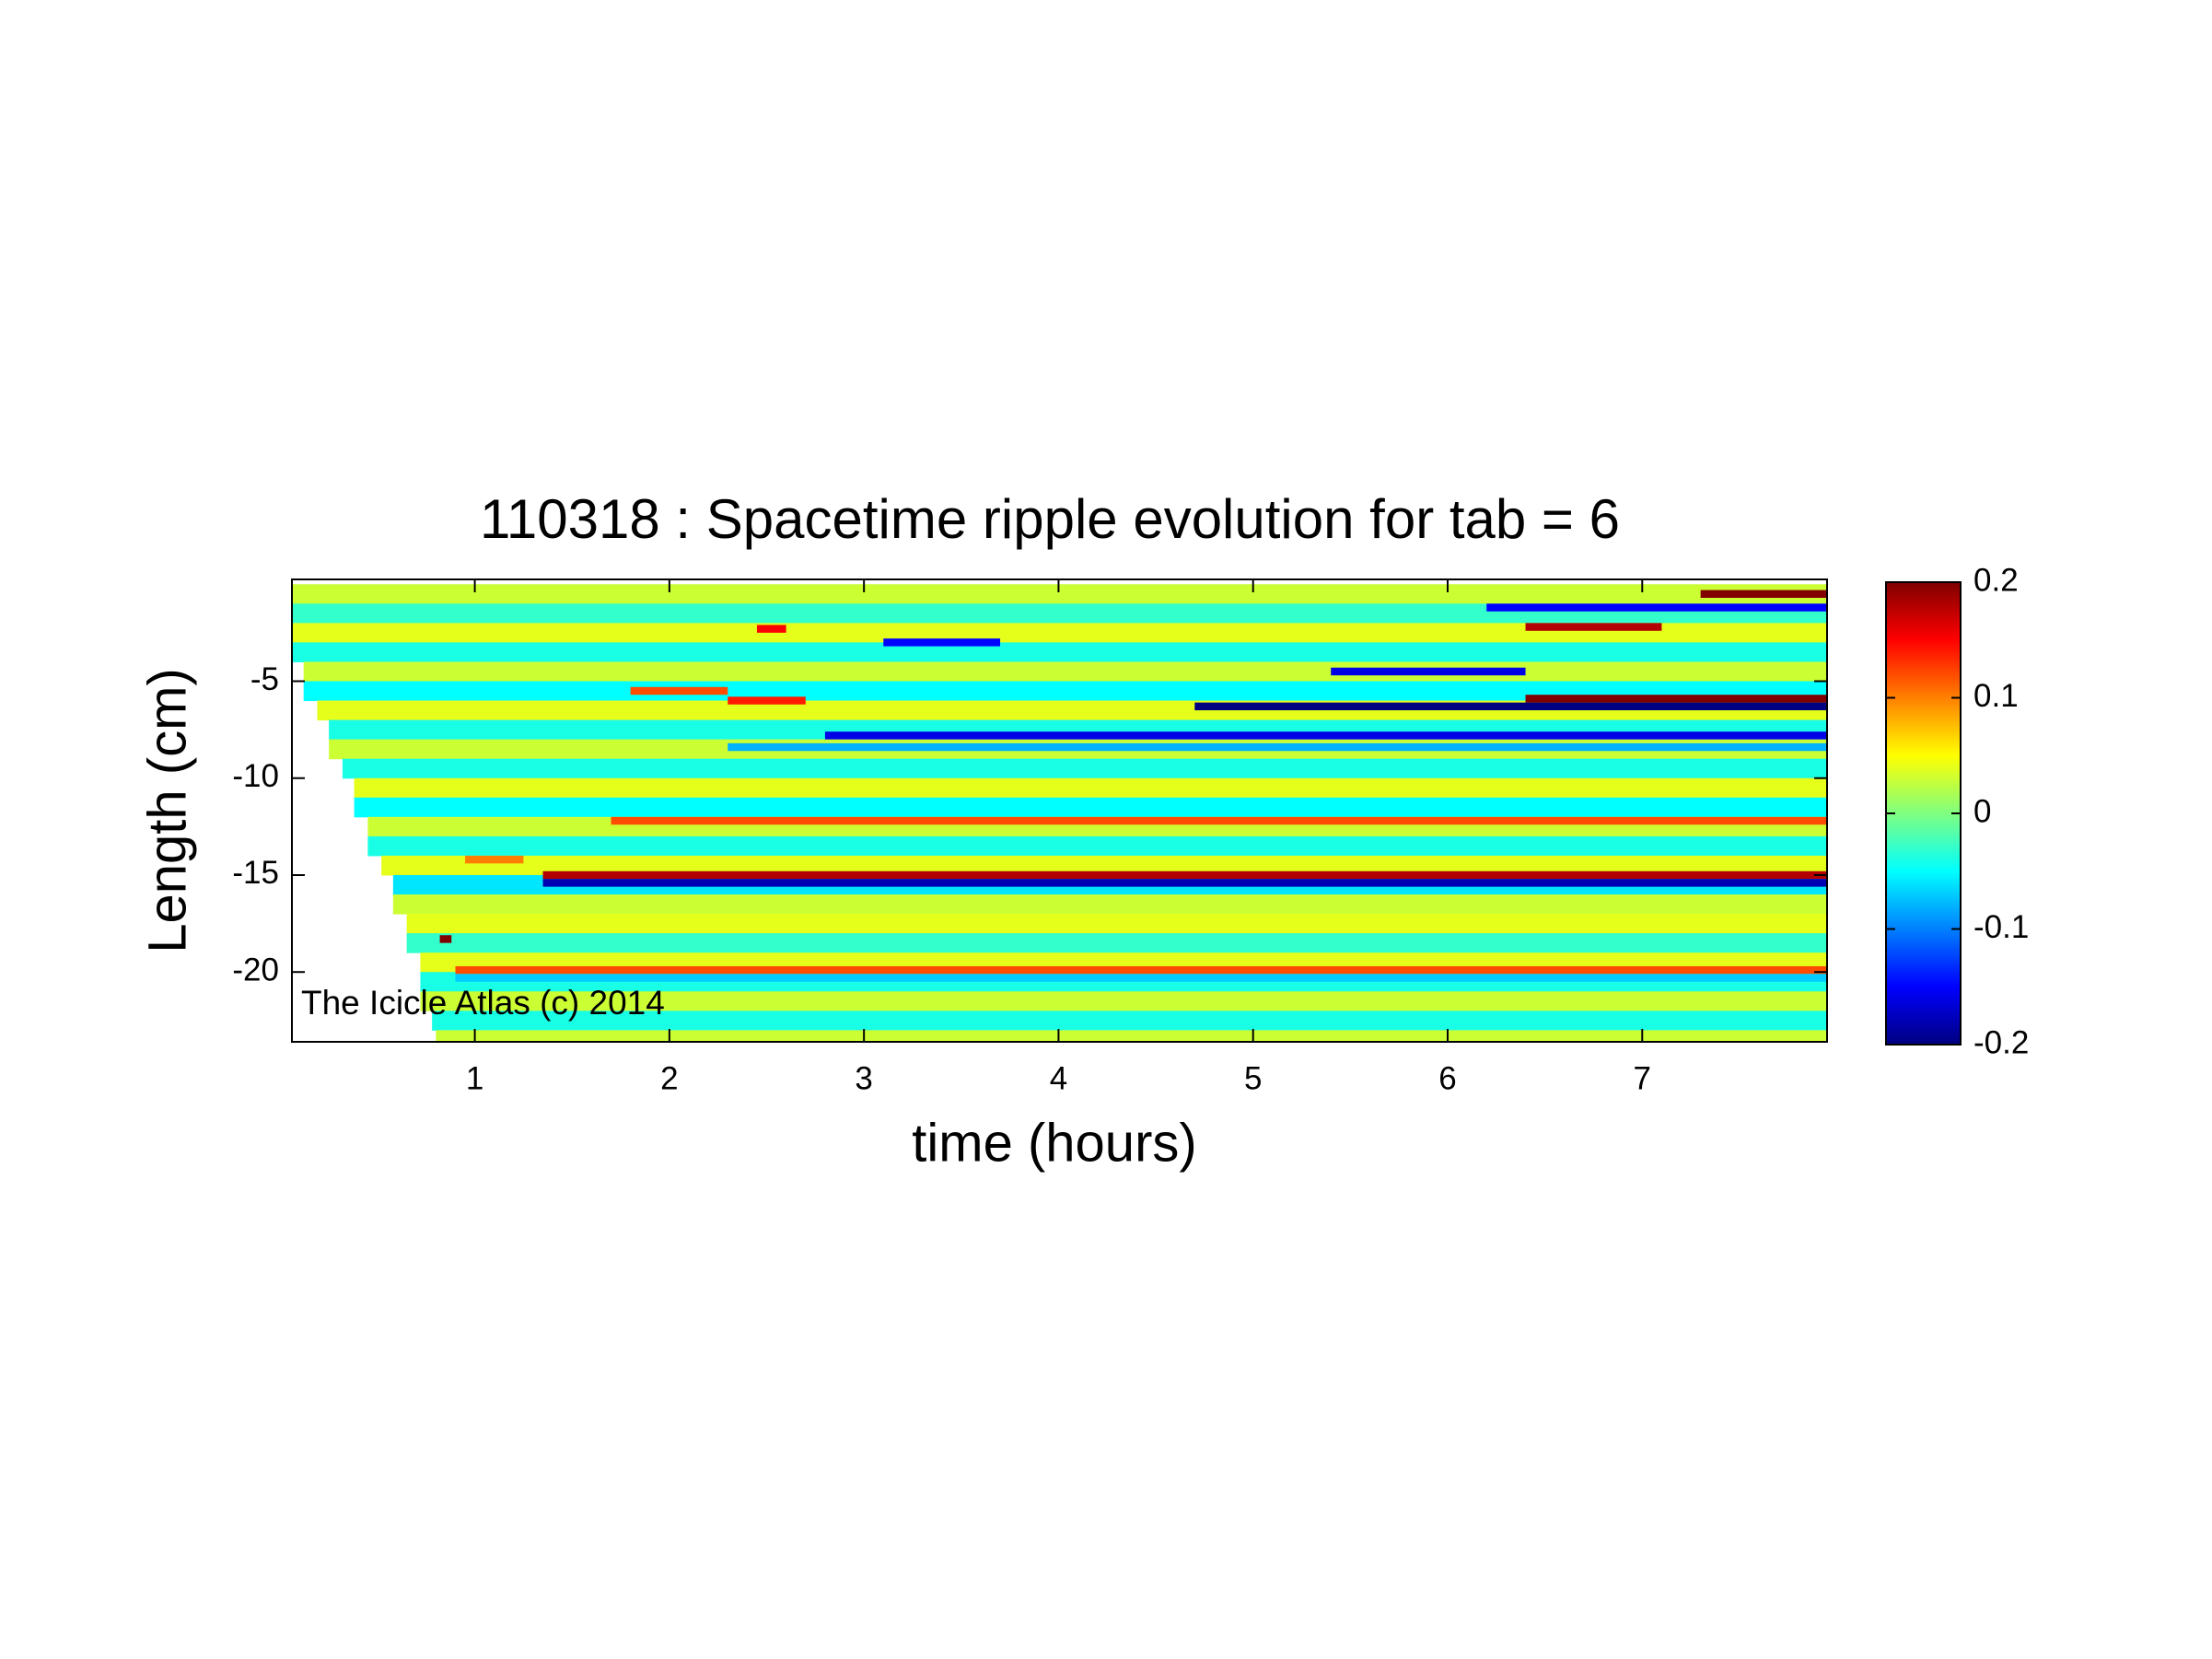  Describe the element at coordinates (669, 1078) in the screenshot. I see `x-tick-label: 2` at that location.